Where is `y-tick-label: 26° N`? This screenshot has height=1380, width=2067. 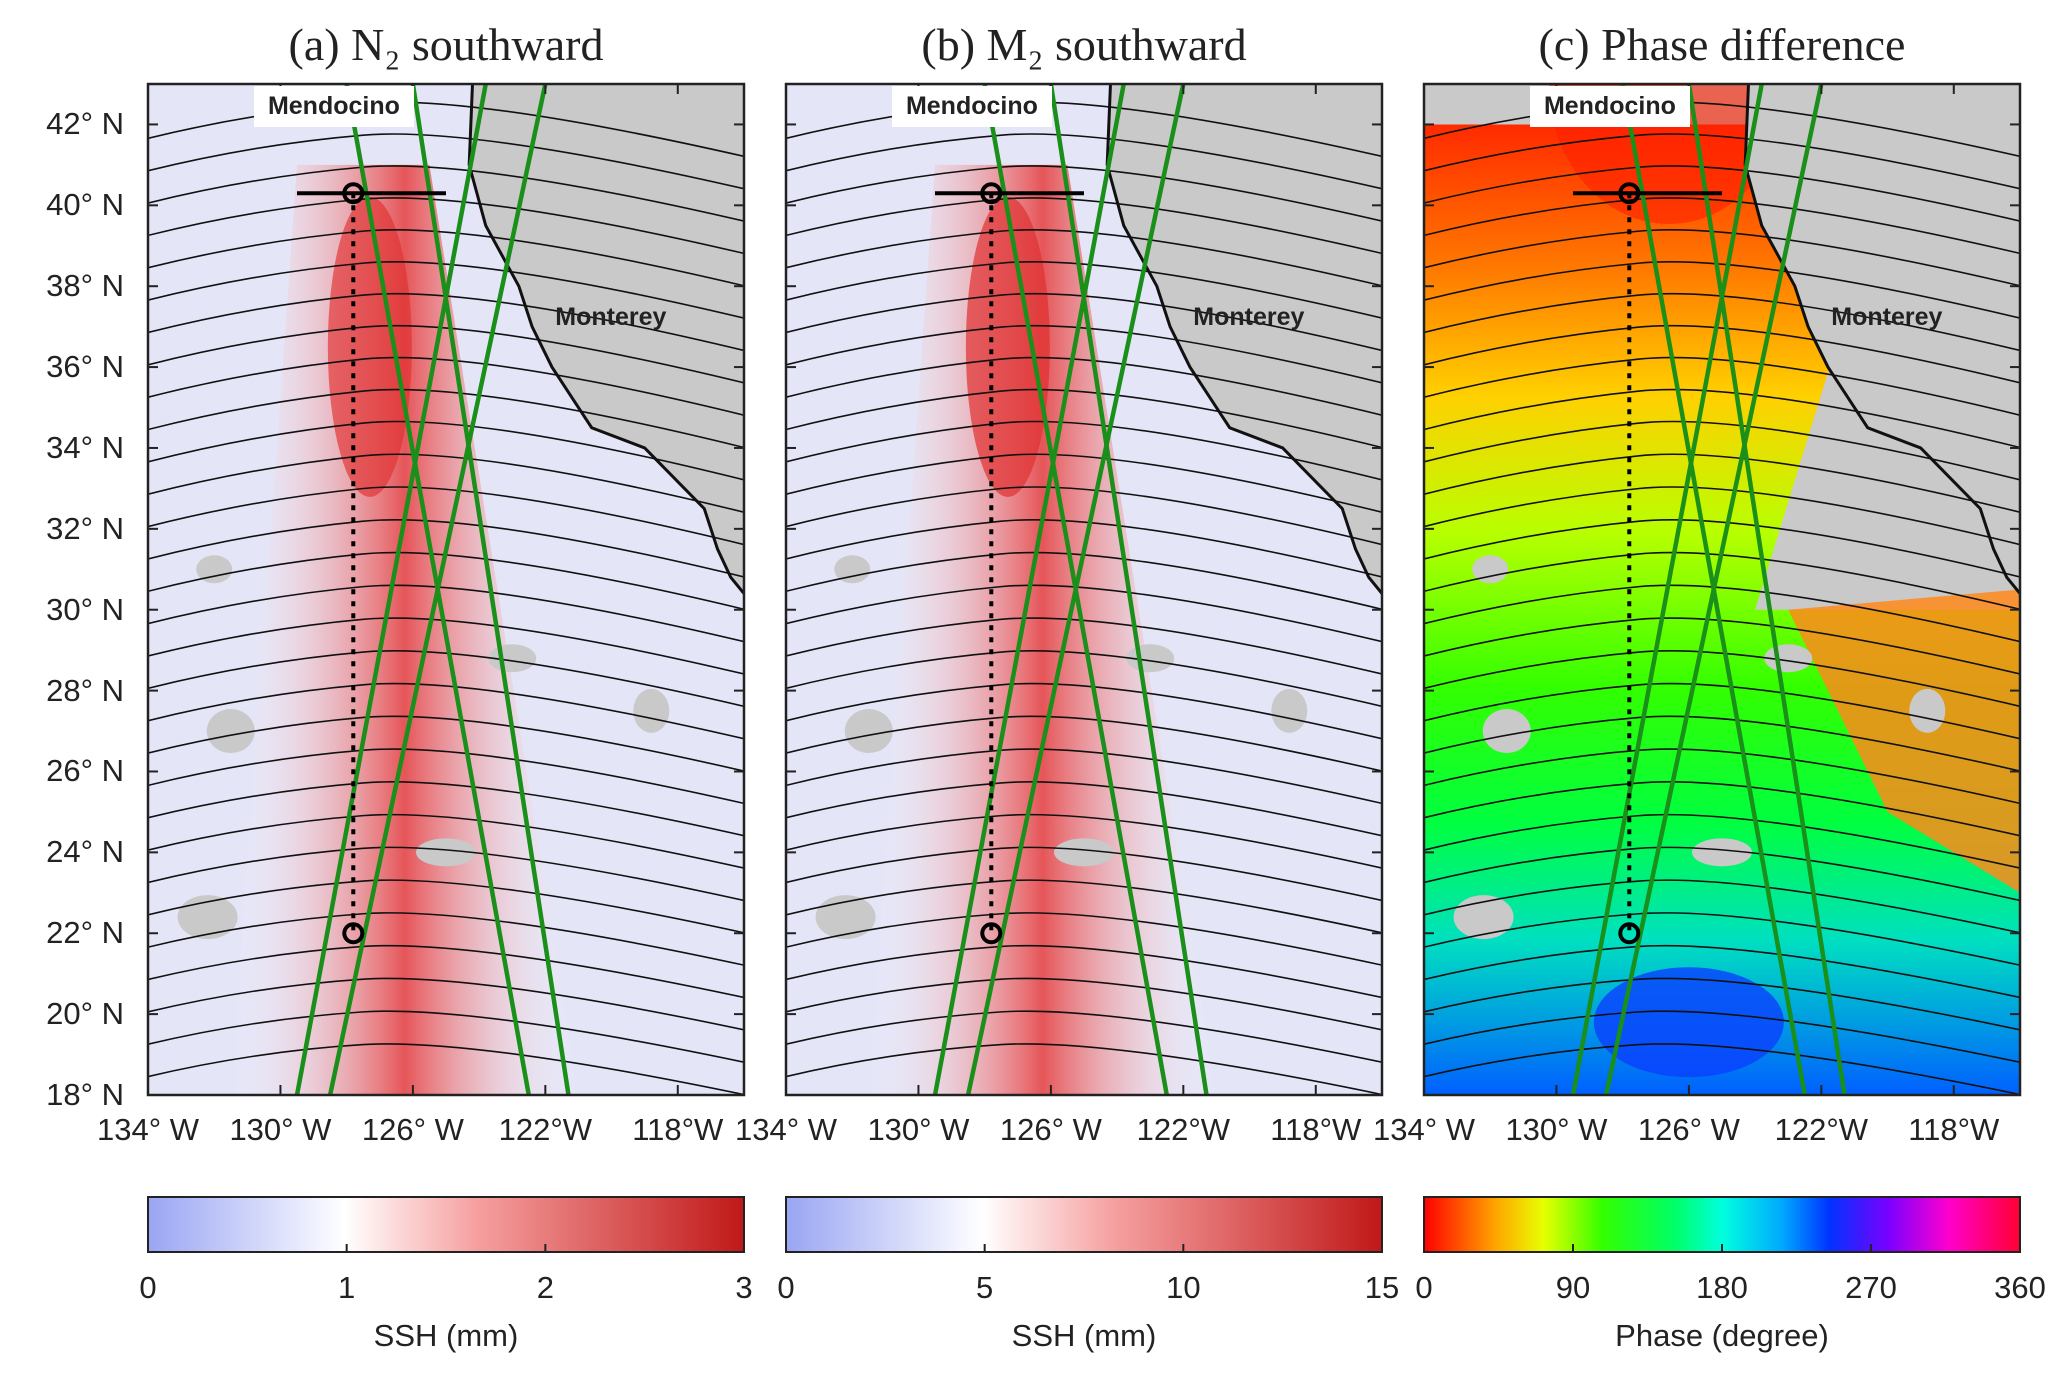 y-tick-label: 26° N is located at coordinates (85, 771).